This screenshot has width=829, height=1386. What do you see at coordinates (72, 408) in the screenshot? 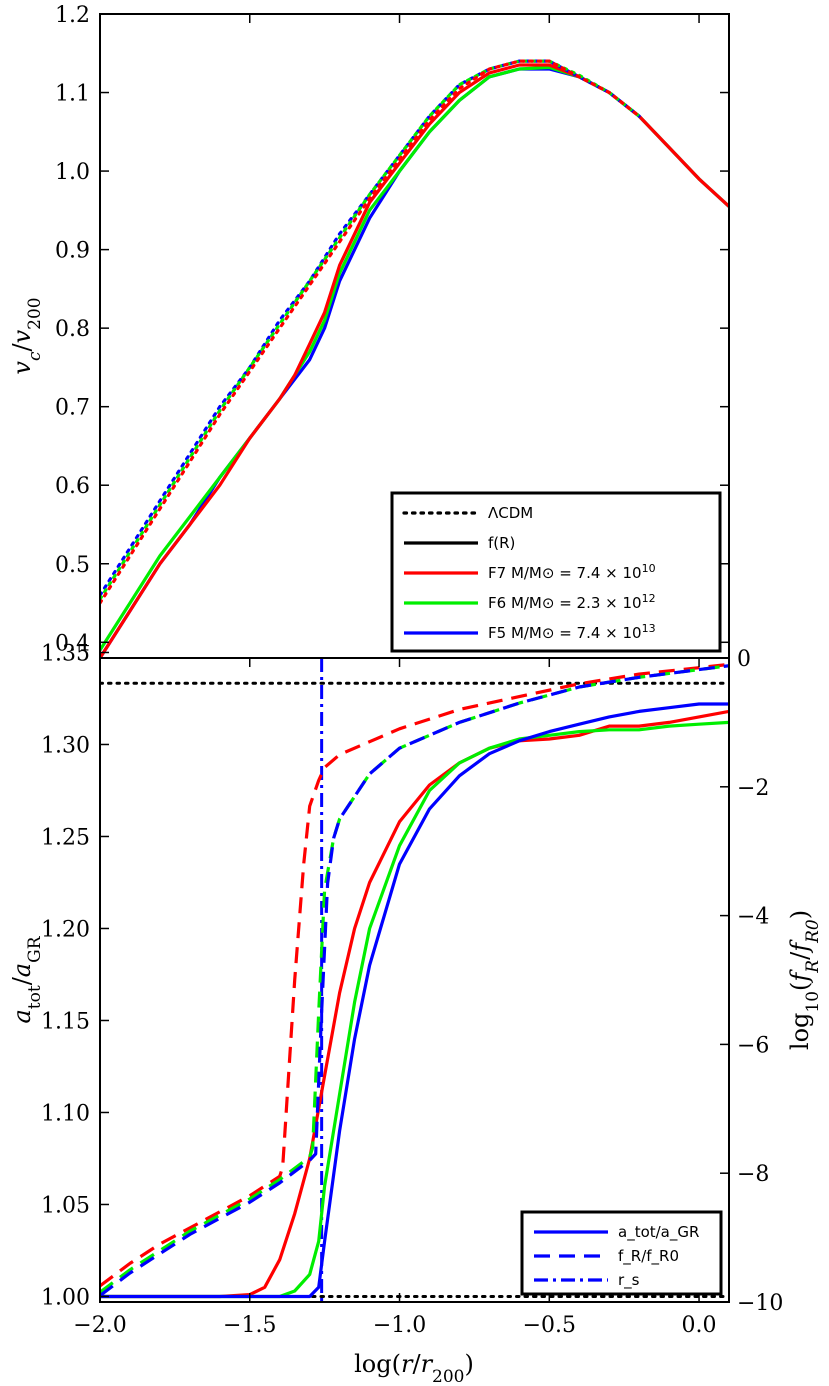
I see `top-ytick-label: 0.7` at bounding box center [72, 408].